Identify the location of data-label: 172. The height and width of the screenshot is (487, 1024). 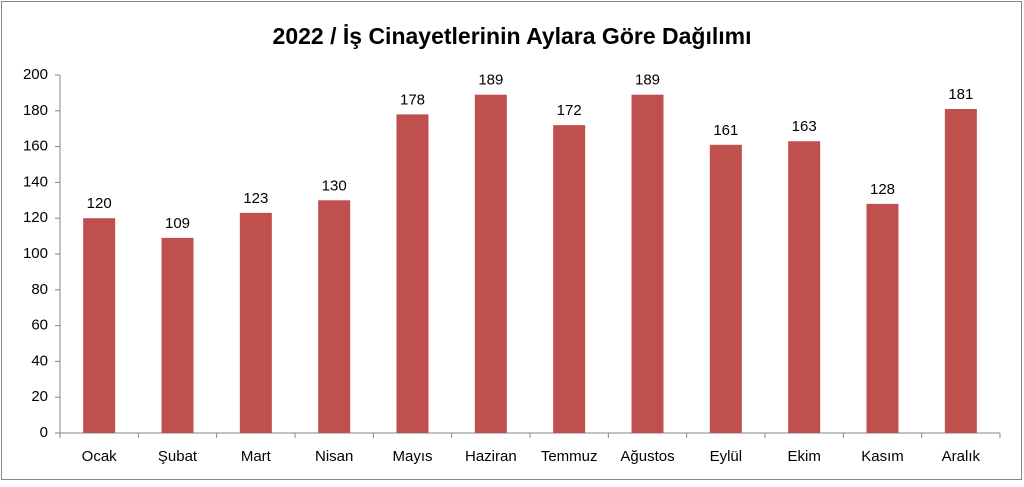
(569, 110).